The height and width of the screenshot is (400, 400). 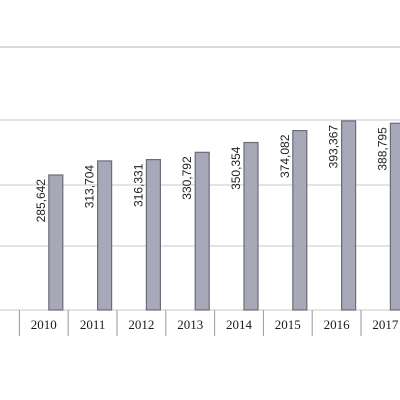 What do you see at coordinates (153, 234) in the screenshot?
I see `bar-2012` at bounding box center [153, 234].